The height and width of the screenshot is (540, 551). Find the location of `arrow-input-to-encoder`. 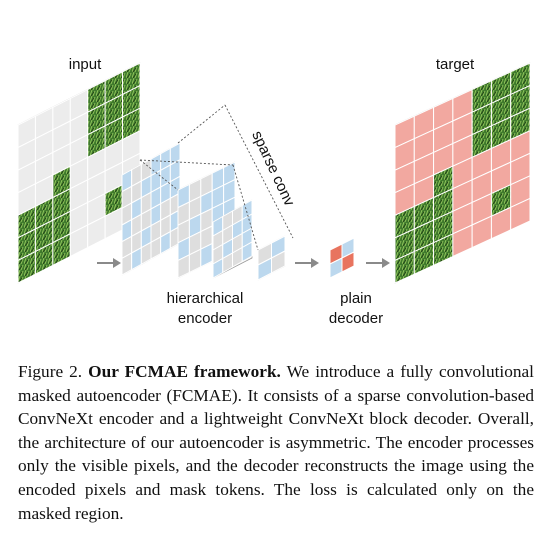

arrow-input-to-encoder is located at coordinates (109, 263).